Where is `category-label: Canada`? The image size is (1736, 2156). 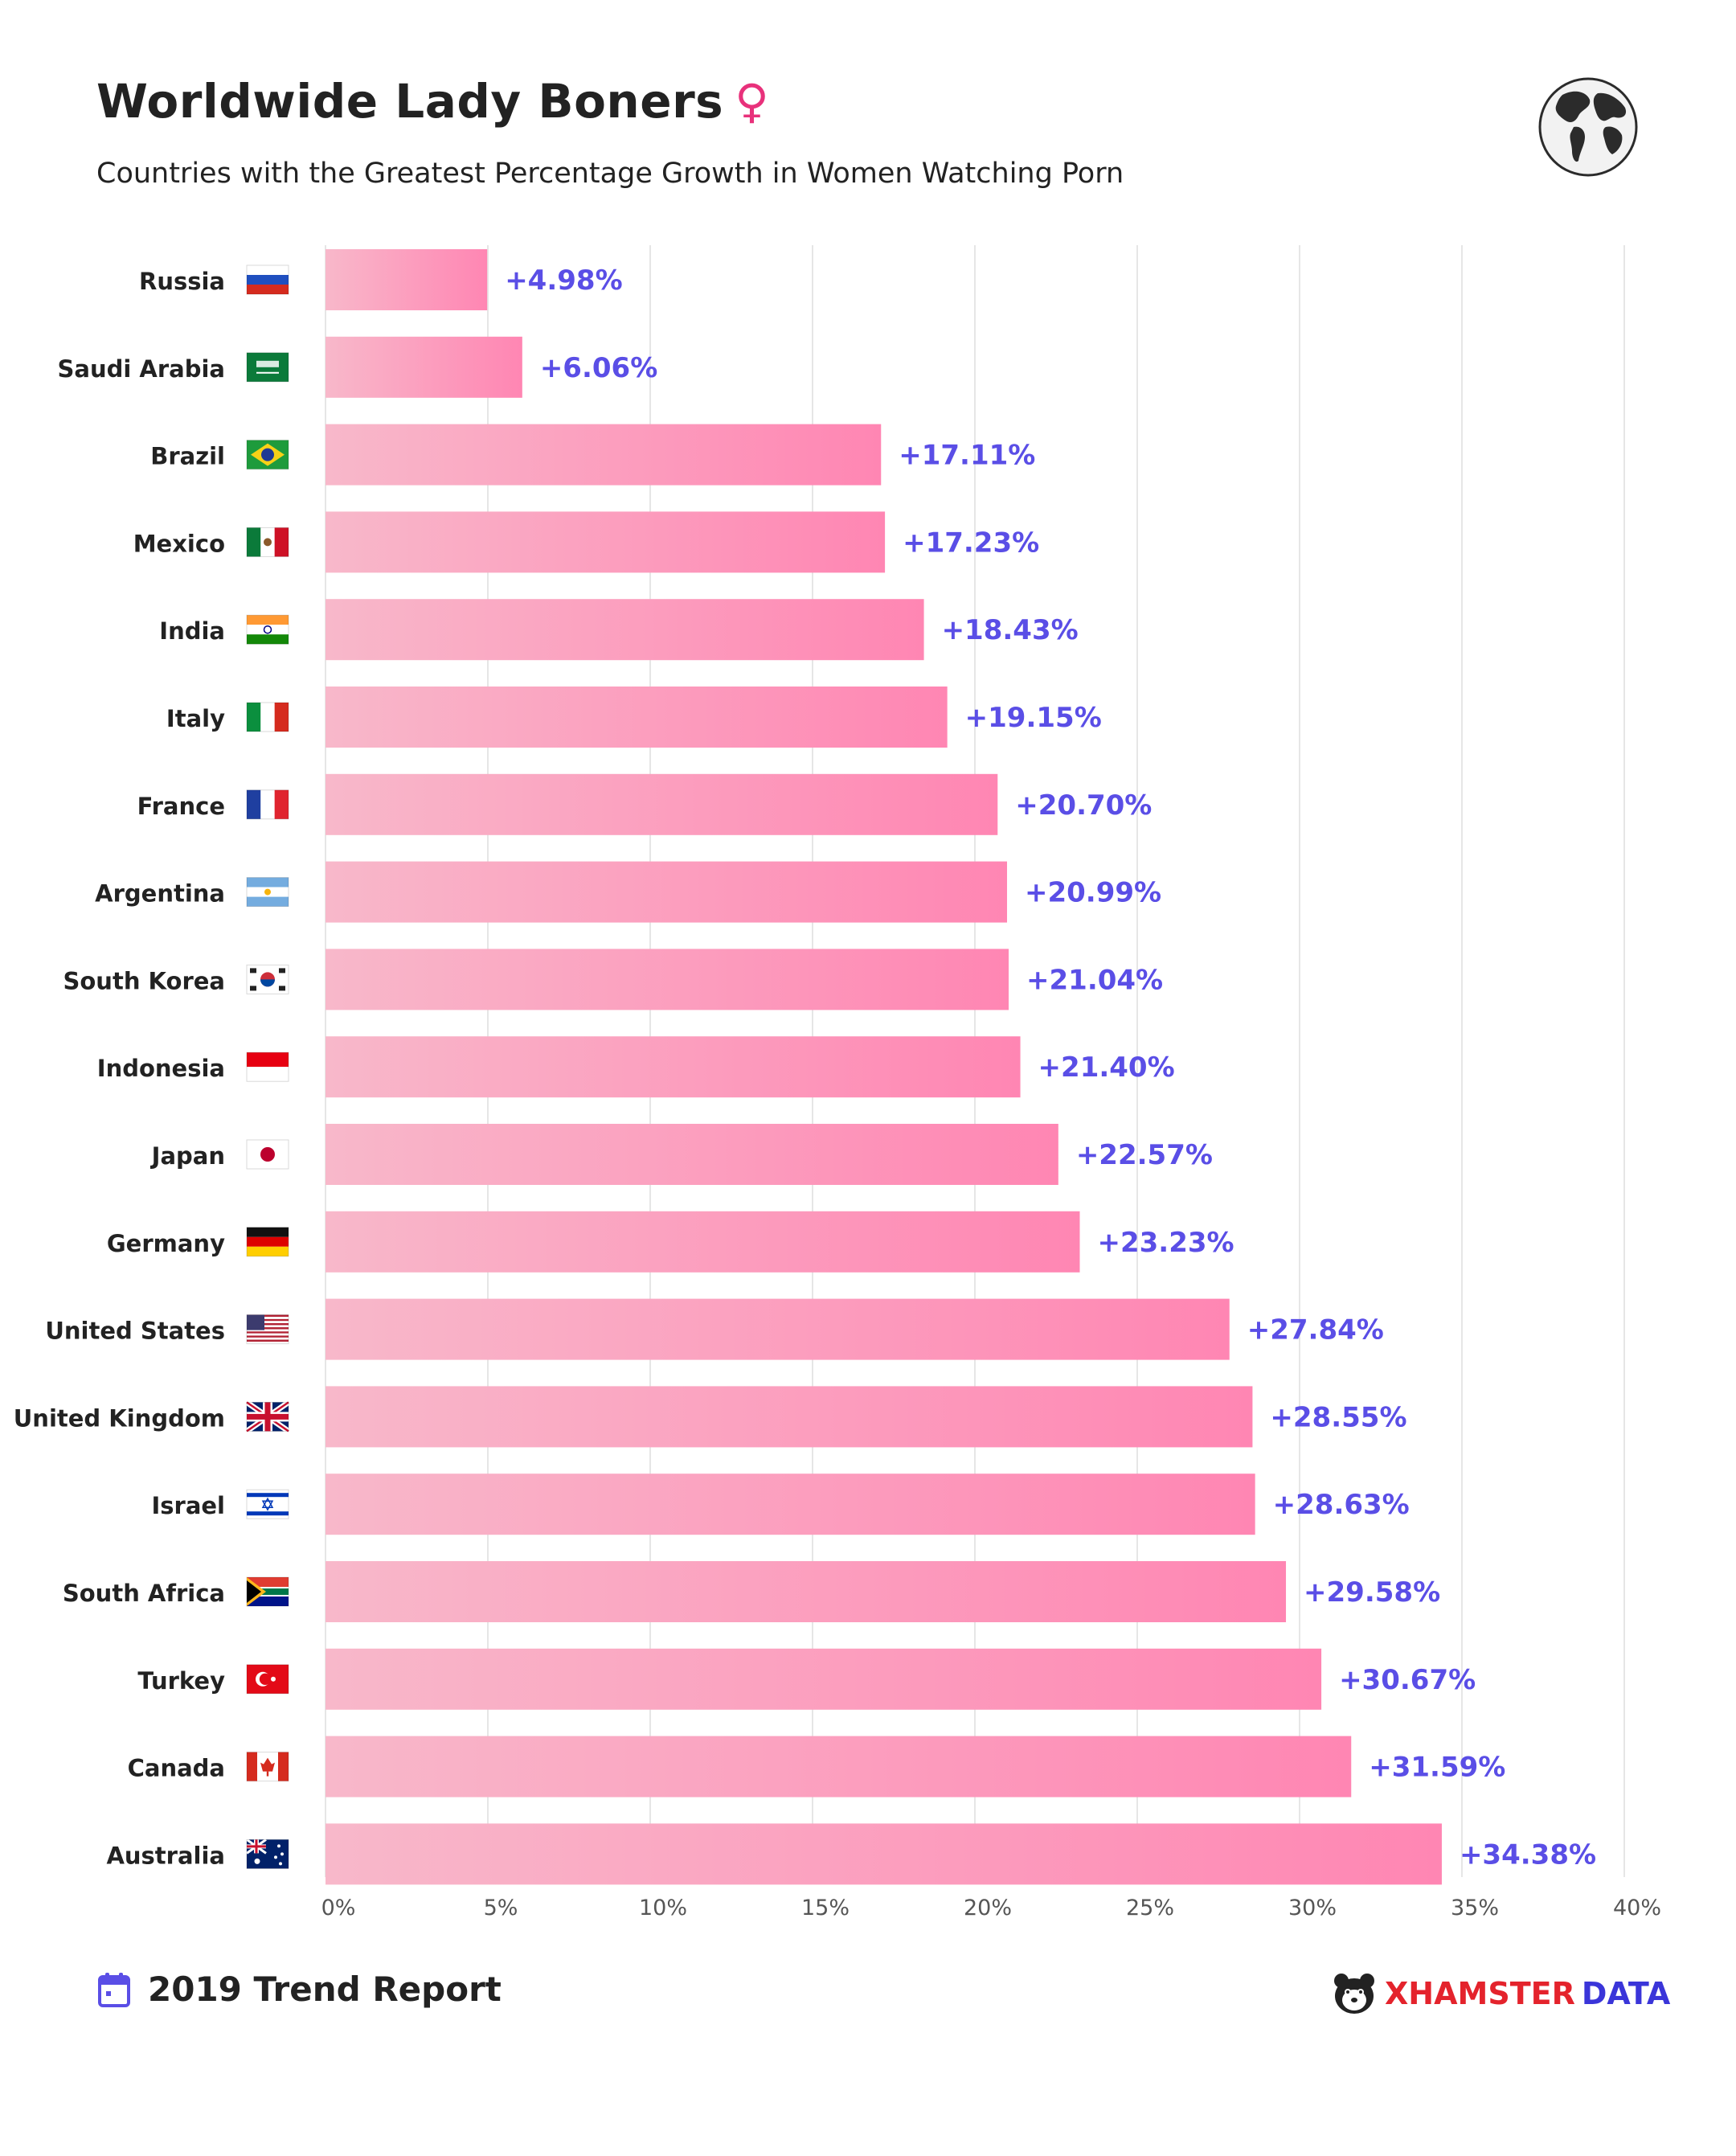 category-label: Canada is located at coordinates (176, 1768).